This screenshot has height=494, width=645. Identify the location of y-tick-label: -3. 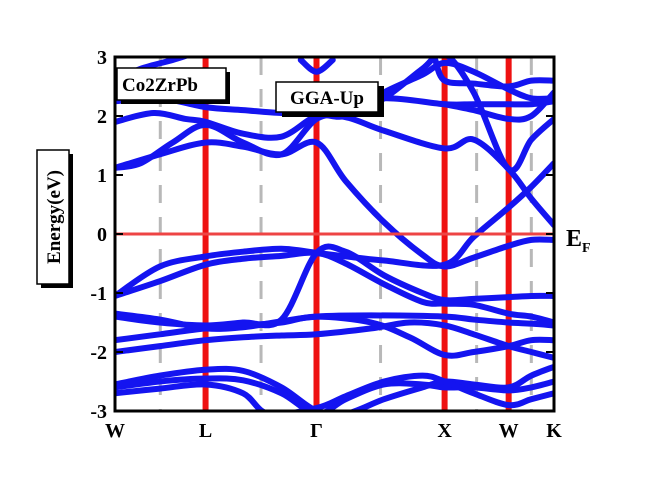
(98, 412).